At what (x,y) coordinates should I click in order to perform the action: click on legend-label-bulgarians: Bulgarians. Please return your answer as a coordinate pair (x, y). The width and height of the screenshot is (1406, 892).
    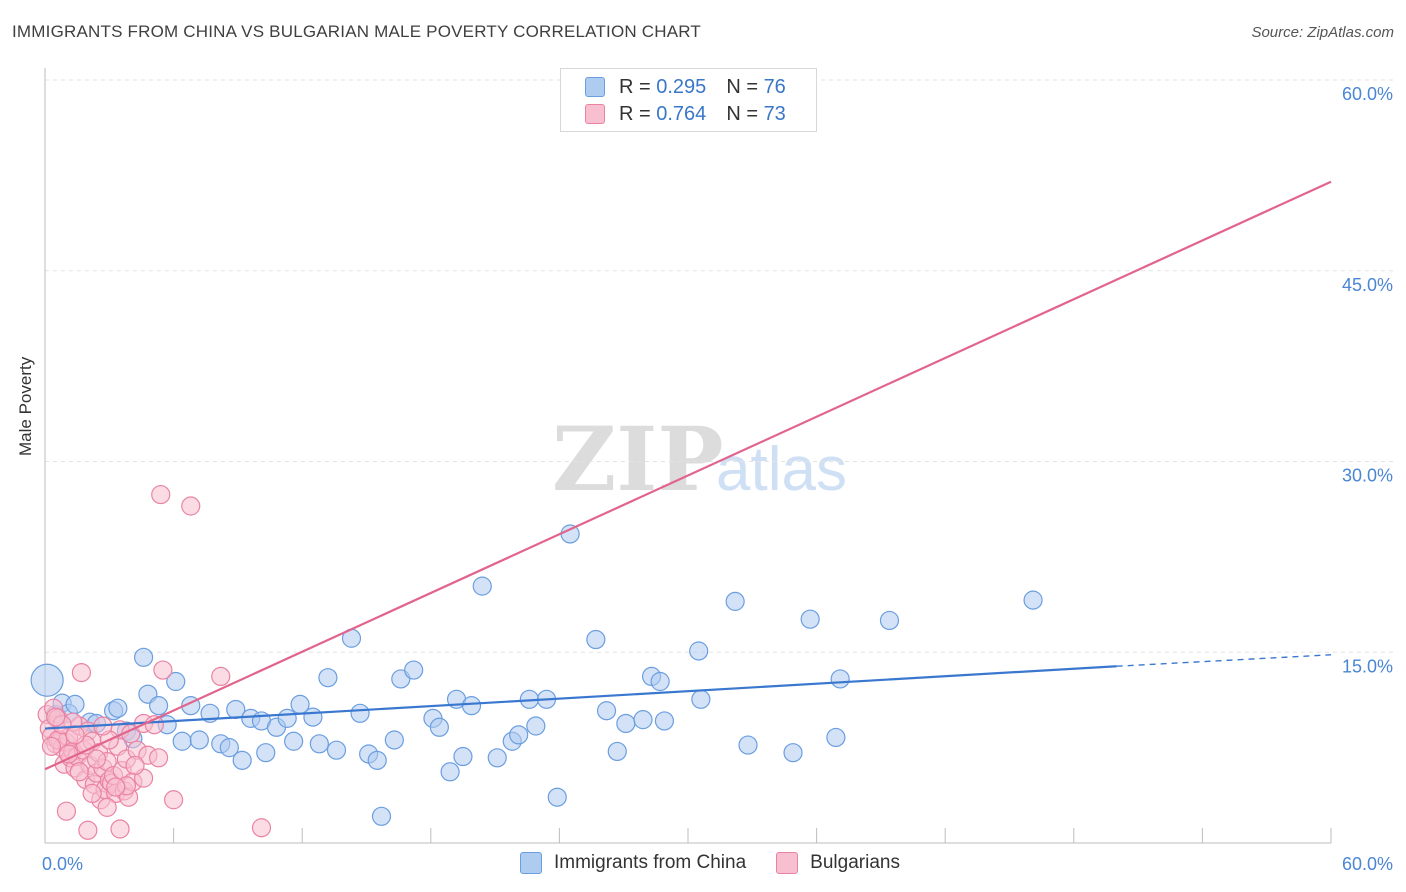
    Looking at the image, I should click on (855, 862).